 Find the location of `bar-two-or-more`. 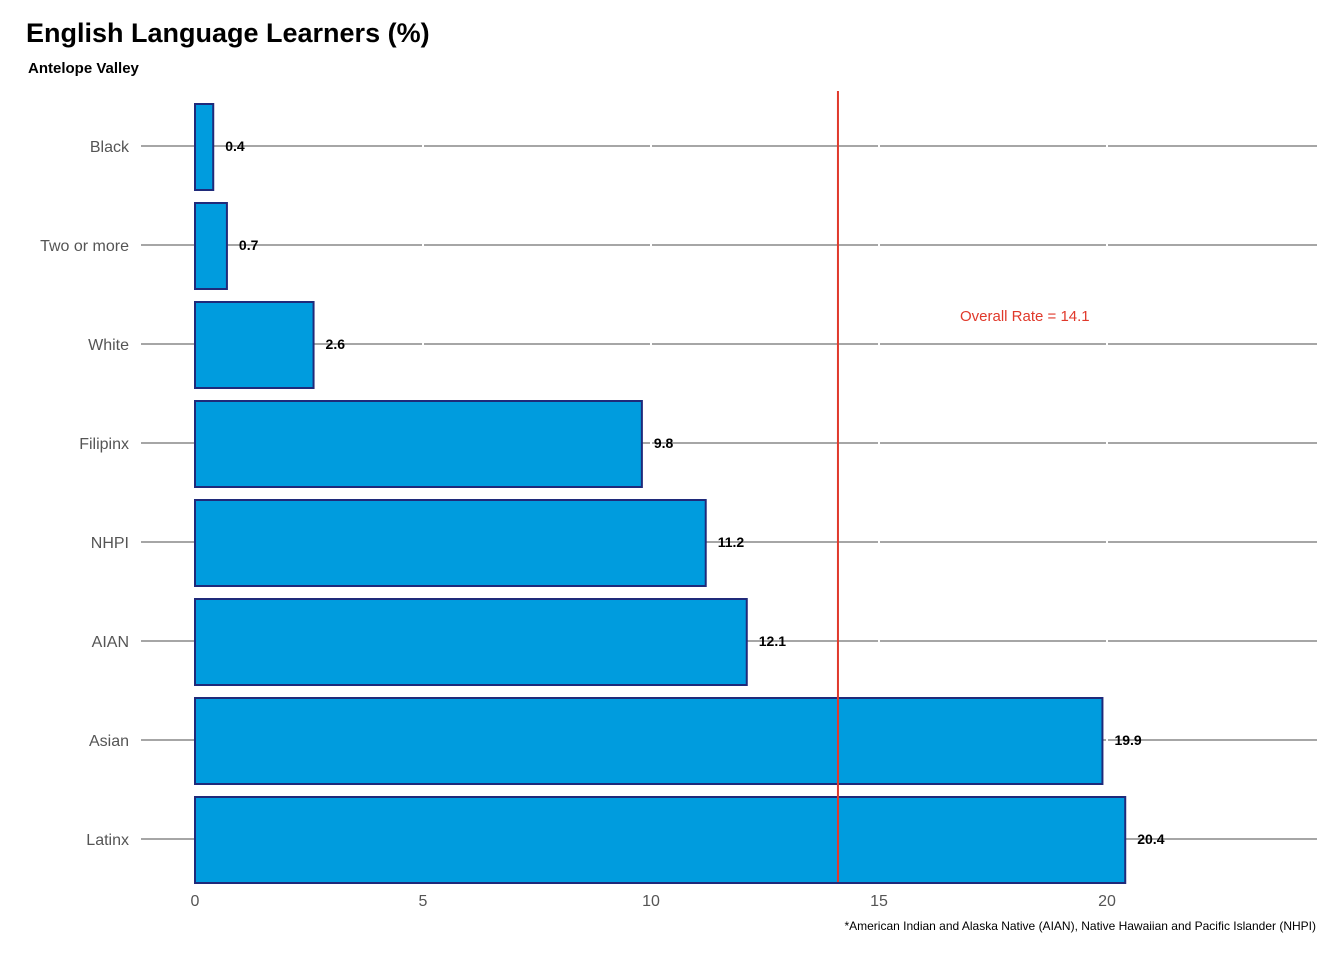

bar-two-or-more is located at coordinates (211, 246).